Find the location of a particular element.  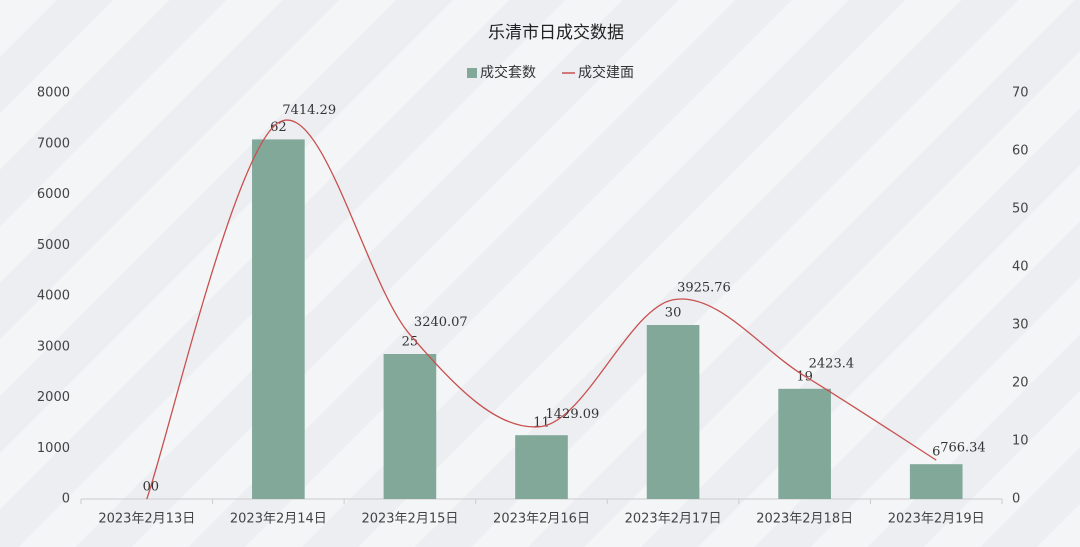

y2-tick-label: 40 is located at coordinates (1020, 267).